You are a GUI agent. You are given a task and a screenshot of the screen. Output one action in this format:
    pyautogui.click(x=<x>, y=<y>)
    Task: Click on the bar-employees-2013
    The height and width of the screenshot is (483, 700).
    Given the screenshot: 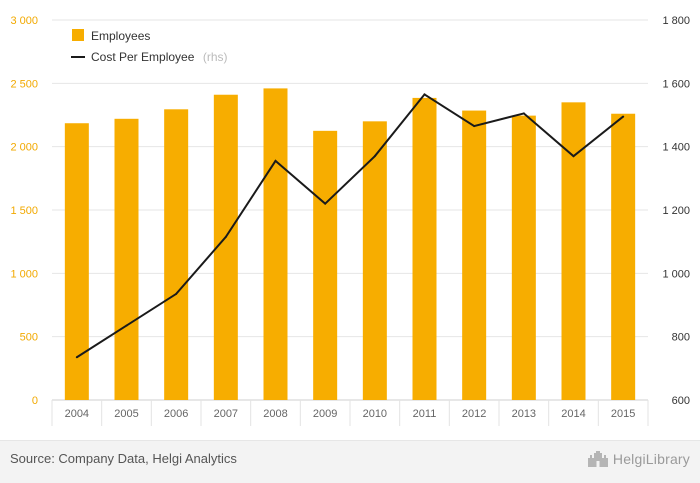 What is the action you would take?
    pyautogui.click(x=523, y=257)
    